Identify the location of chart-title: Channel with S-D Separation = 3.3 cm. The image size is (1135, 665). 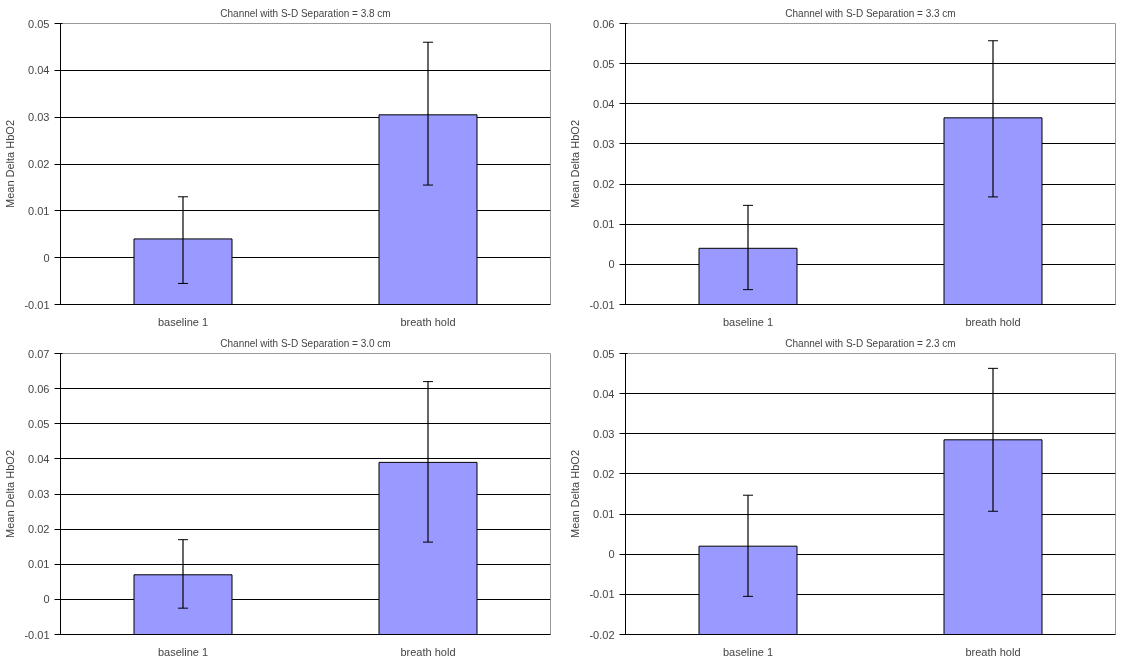
(870, 13).